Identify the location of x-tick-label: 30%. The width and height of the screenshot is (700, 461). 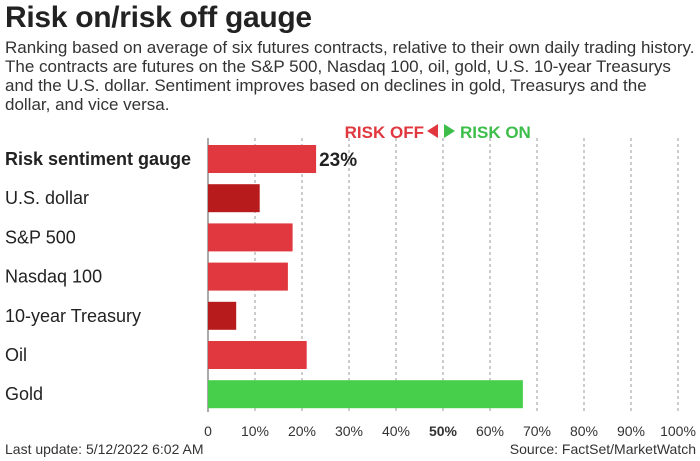
(349, 431).